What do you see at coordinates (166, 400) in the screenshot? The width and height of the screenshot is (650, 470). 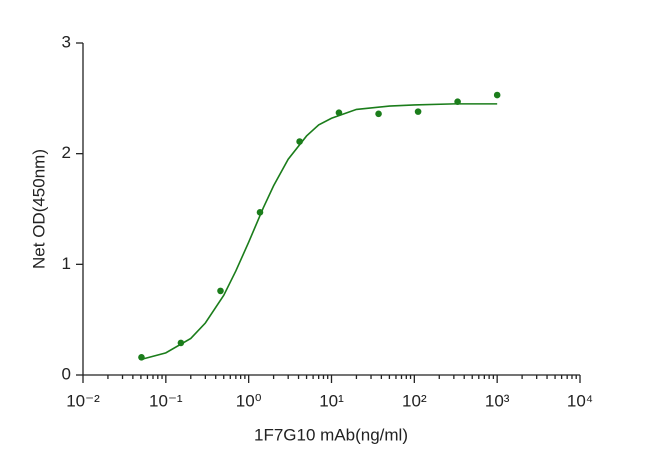 I see `x-tick-label: 10⁻¹` at bounding box center [166, 400].